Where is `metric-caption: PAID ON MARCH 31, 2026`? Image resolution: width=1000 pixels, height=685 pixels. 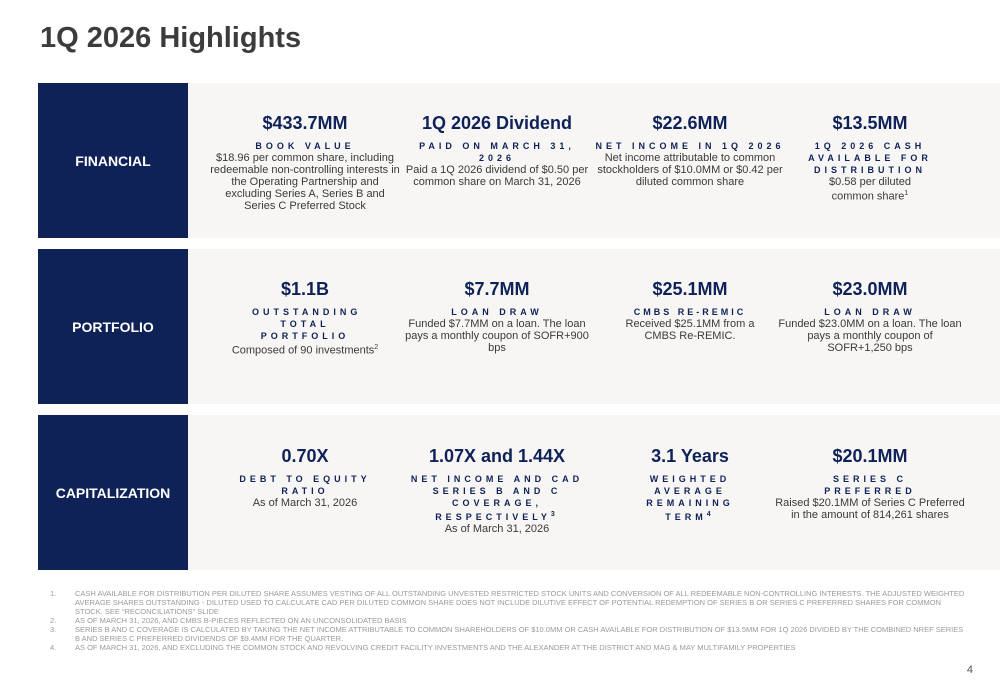
metric-caption: PAID ON MARCH 31, 2026 is located at coordinates (497, 152).